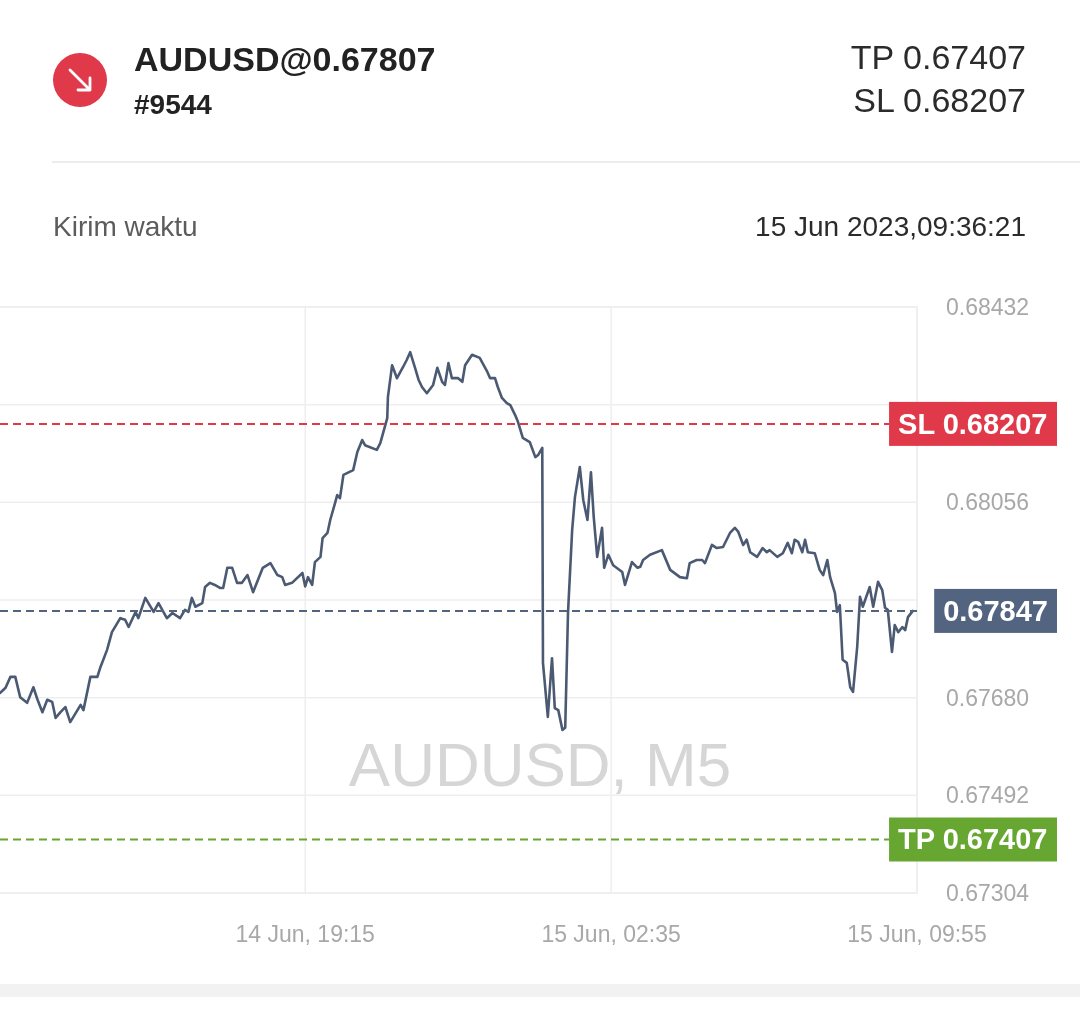 This screenshot has width=1080, height=1022. Describe the element at coordinates (285, 59) in the screenshot. I see `chart-title: AUDUSD@0.67807` at that location.